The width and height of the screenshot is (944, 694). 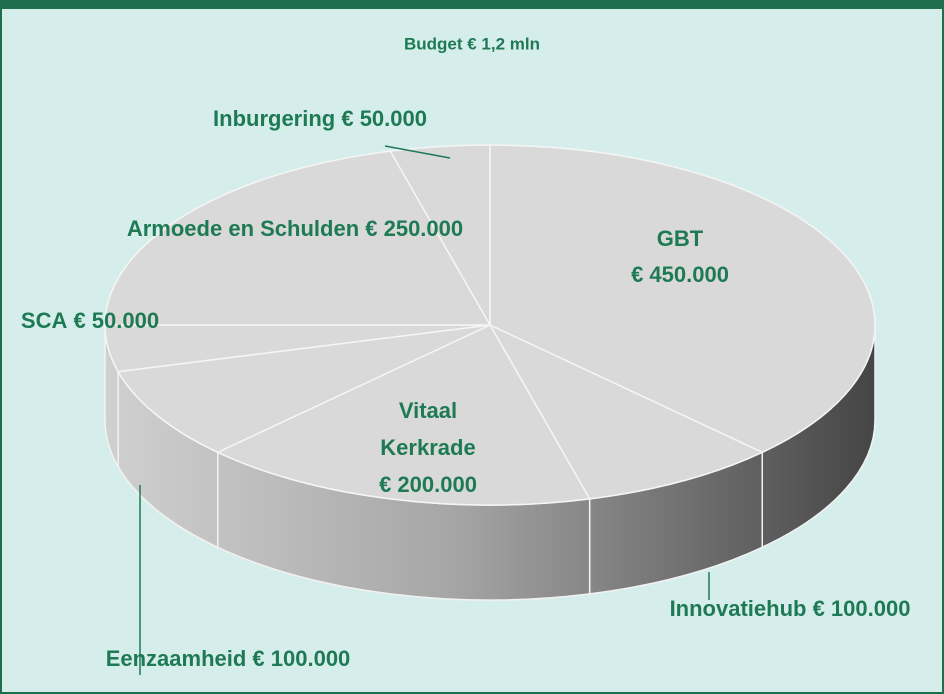 I want to click on data-label: Armoede en Schulden € 250.000, so click(x=295, y=228).